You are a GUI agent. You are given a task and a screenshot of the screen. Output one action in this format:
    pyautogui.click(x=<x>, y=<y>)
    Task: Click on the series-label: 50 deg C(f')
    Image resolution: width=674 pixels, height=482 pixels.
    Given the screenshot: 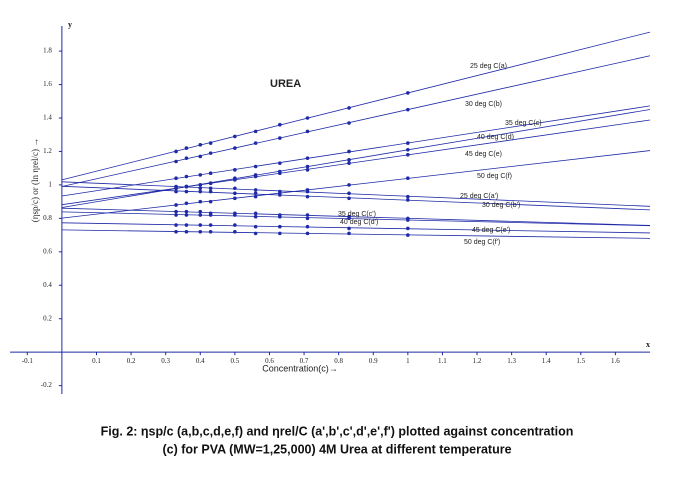 What is the action you would take?
    pyautogui.click(x=482, y=242)
    